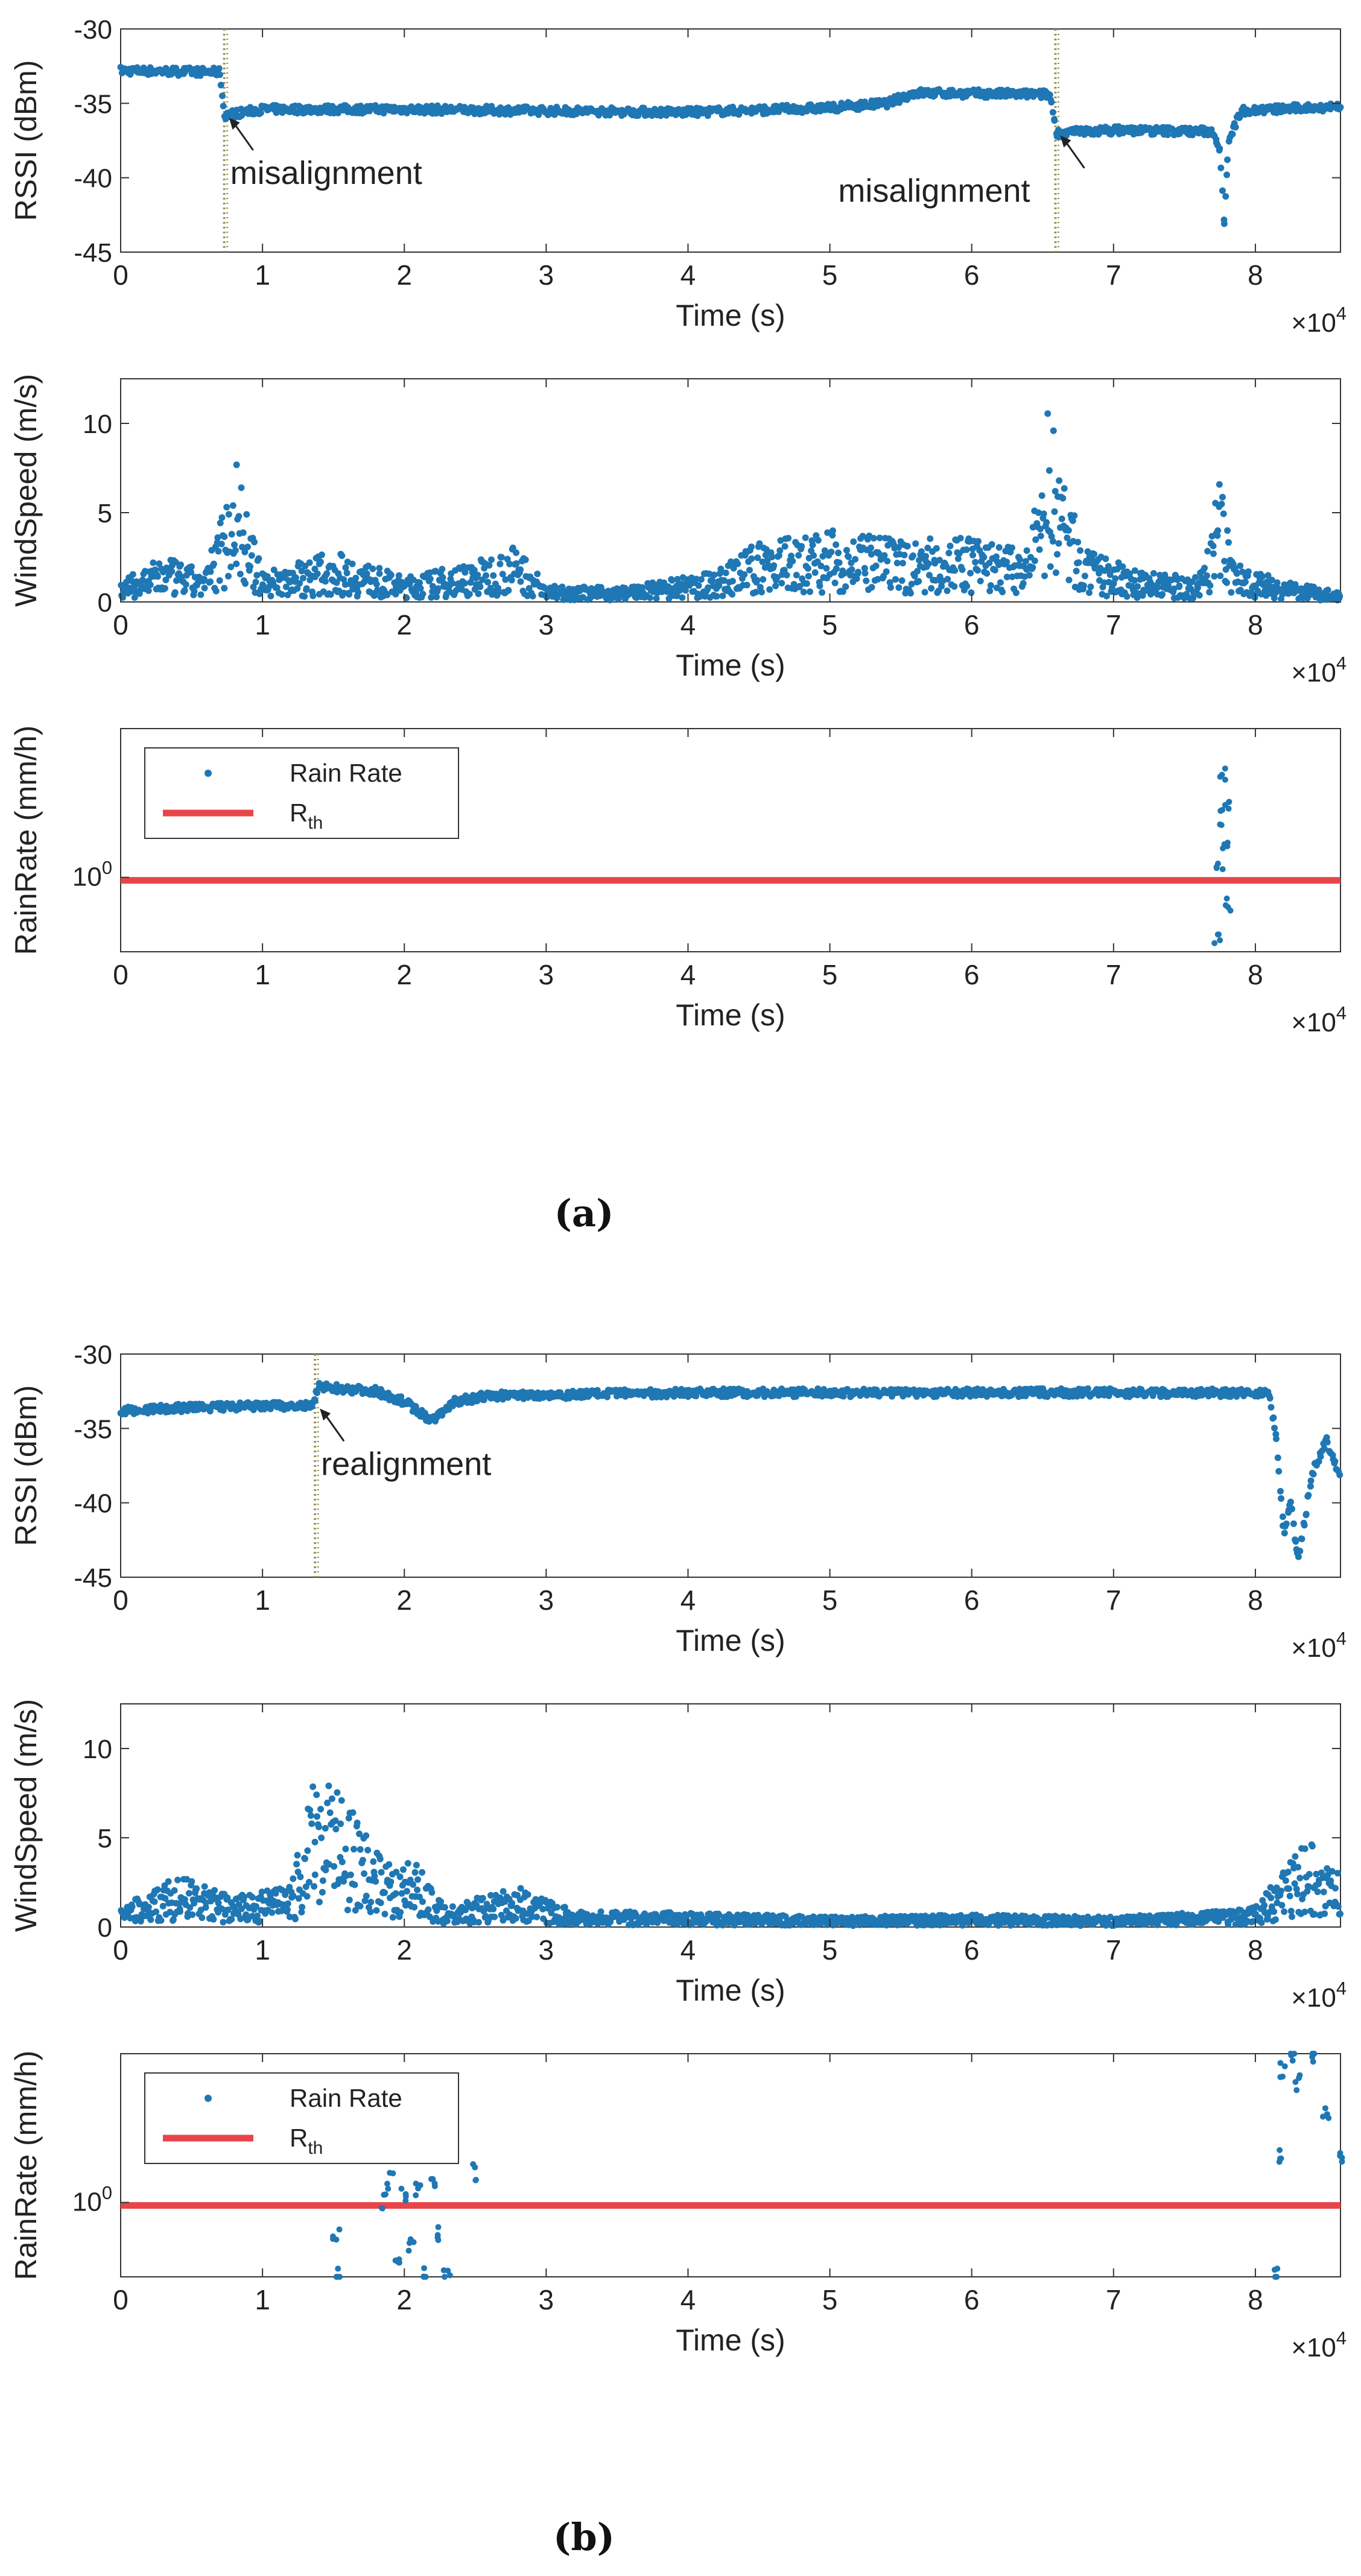  I want to click on x-tick-label: 2, so click(404, 275).